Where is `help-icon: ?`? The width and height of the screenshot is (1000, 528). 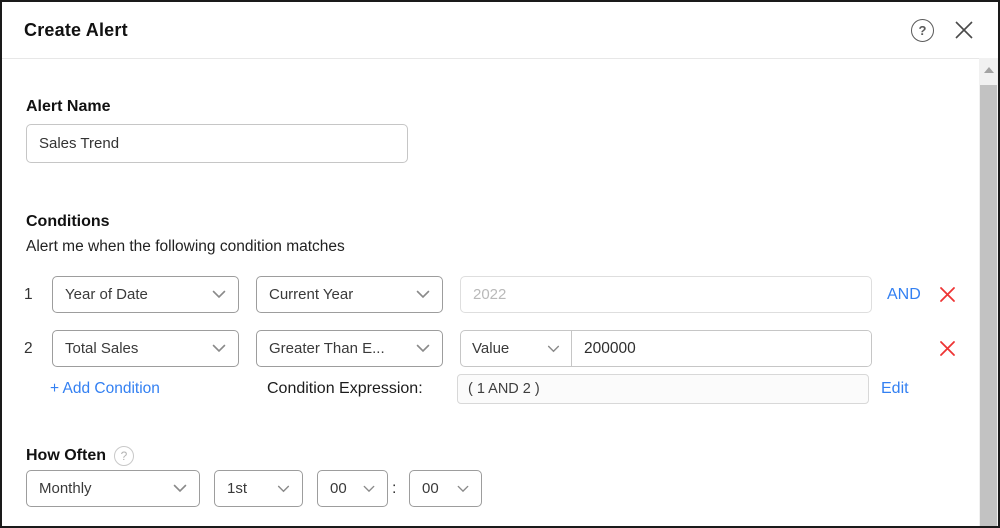 help-icon: ? is located at coordinates (922, 30).